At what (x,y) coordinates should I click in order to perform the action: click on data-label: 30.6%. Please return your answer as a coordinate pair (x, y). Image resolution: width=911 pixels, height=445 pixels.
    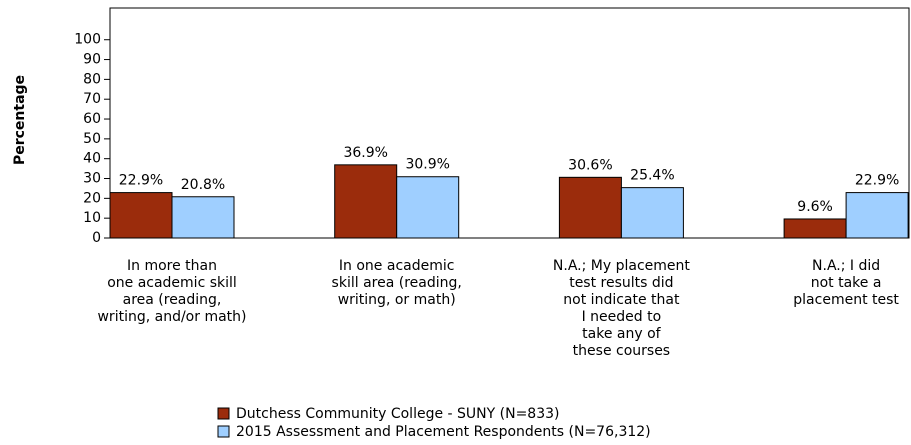
    Looking at the image, I should click on (590, 165).